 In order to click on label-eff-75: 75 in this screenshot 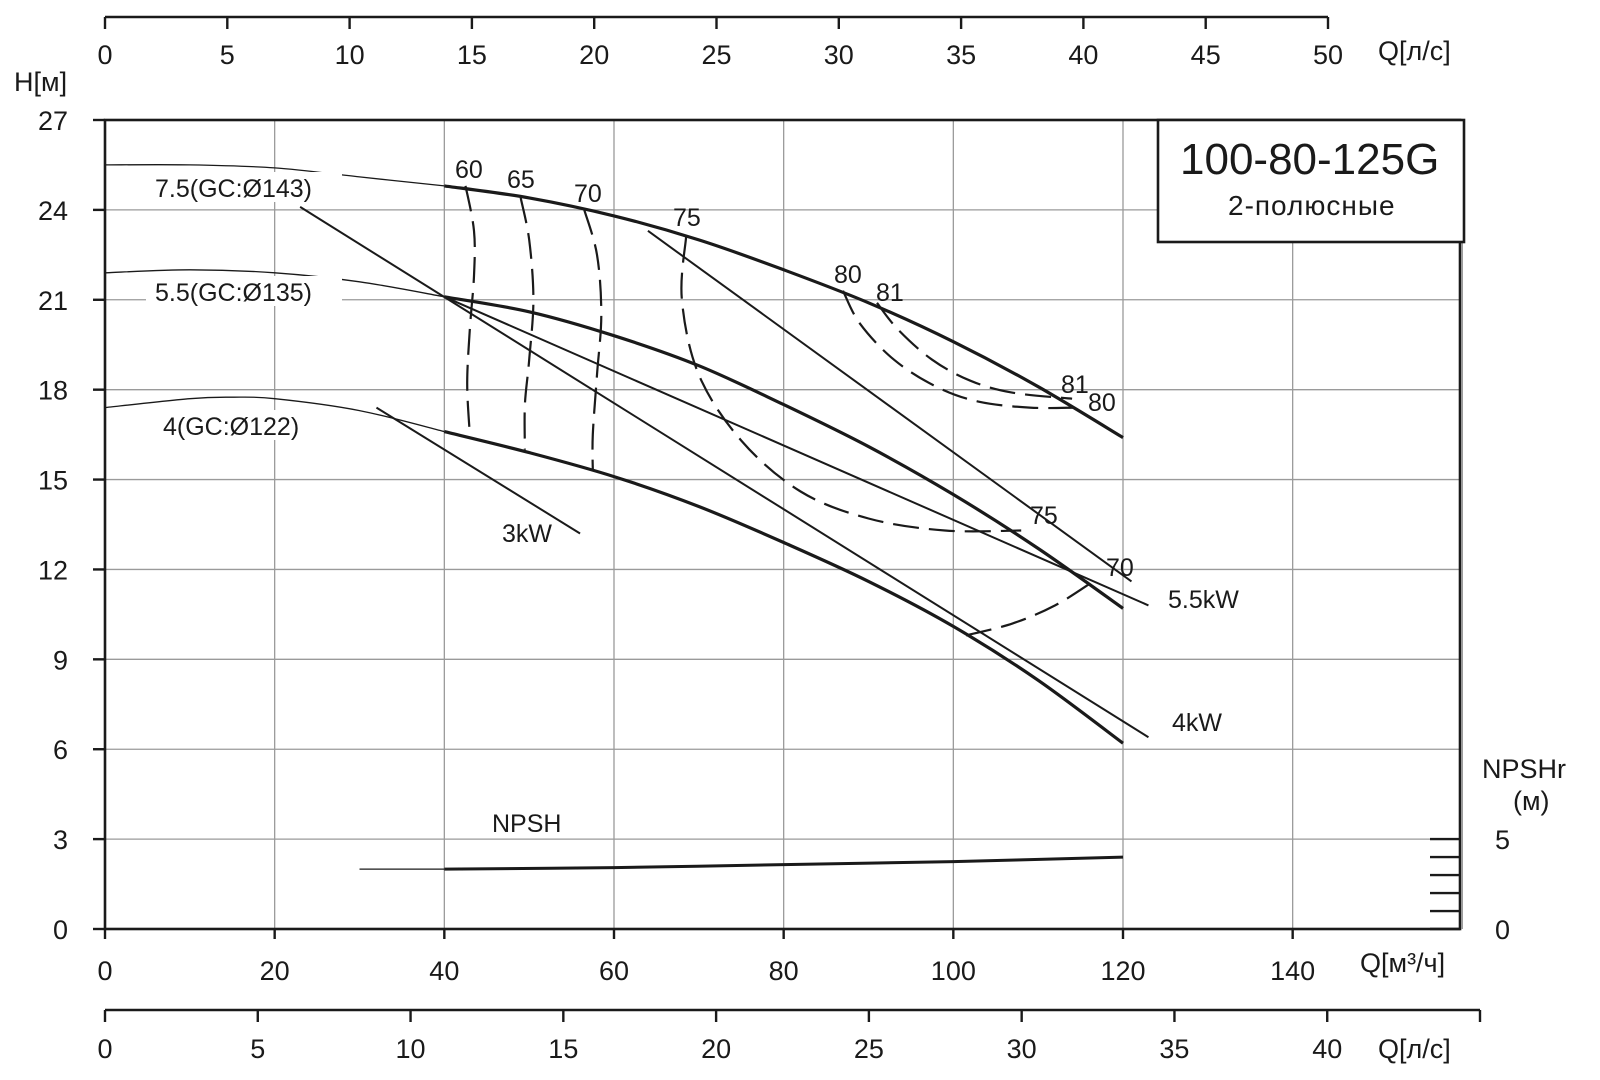, I will do `click(687, 218)`.